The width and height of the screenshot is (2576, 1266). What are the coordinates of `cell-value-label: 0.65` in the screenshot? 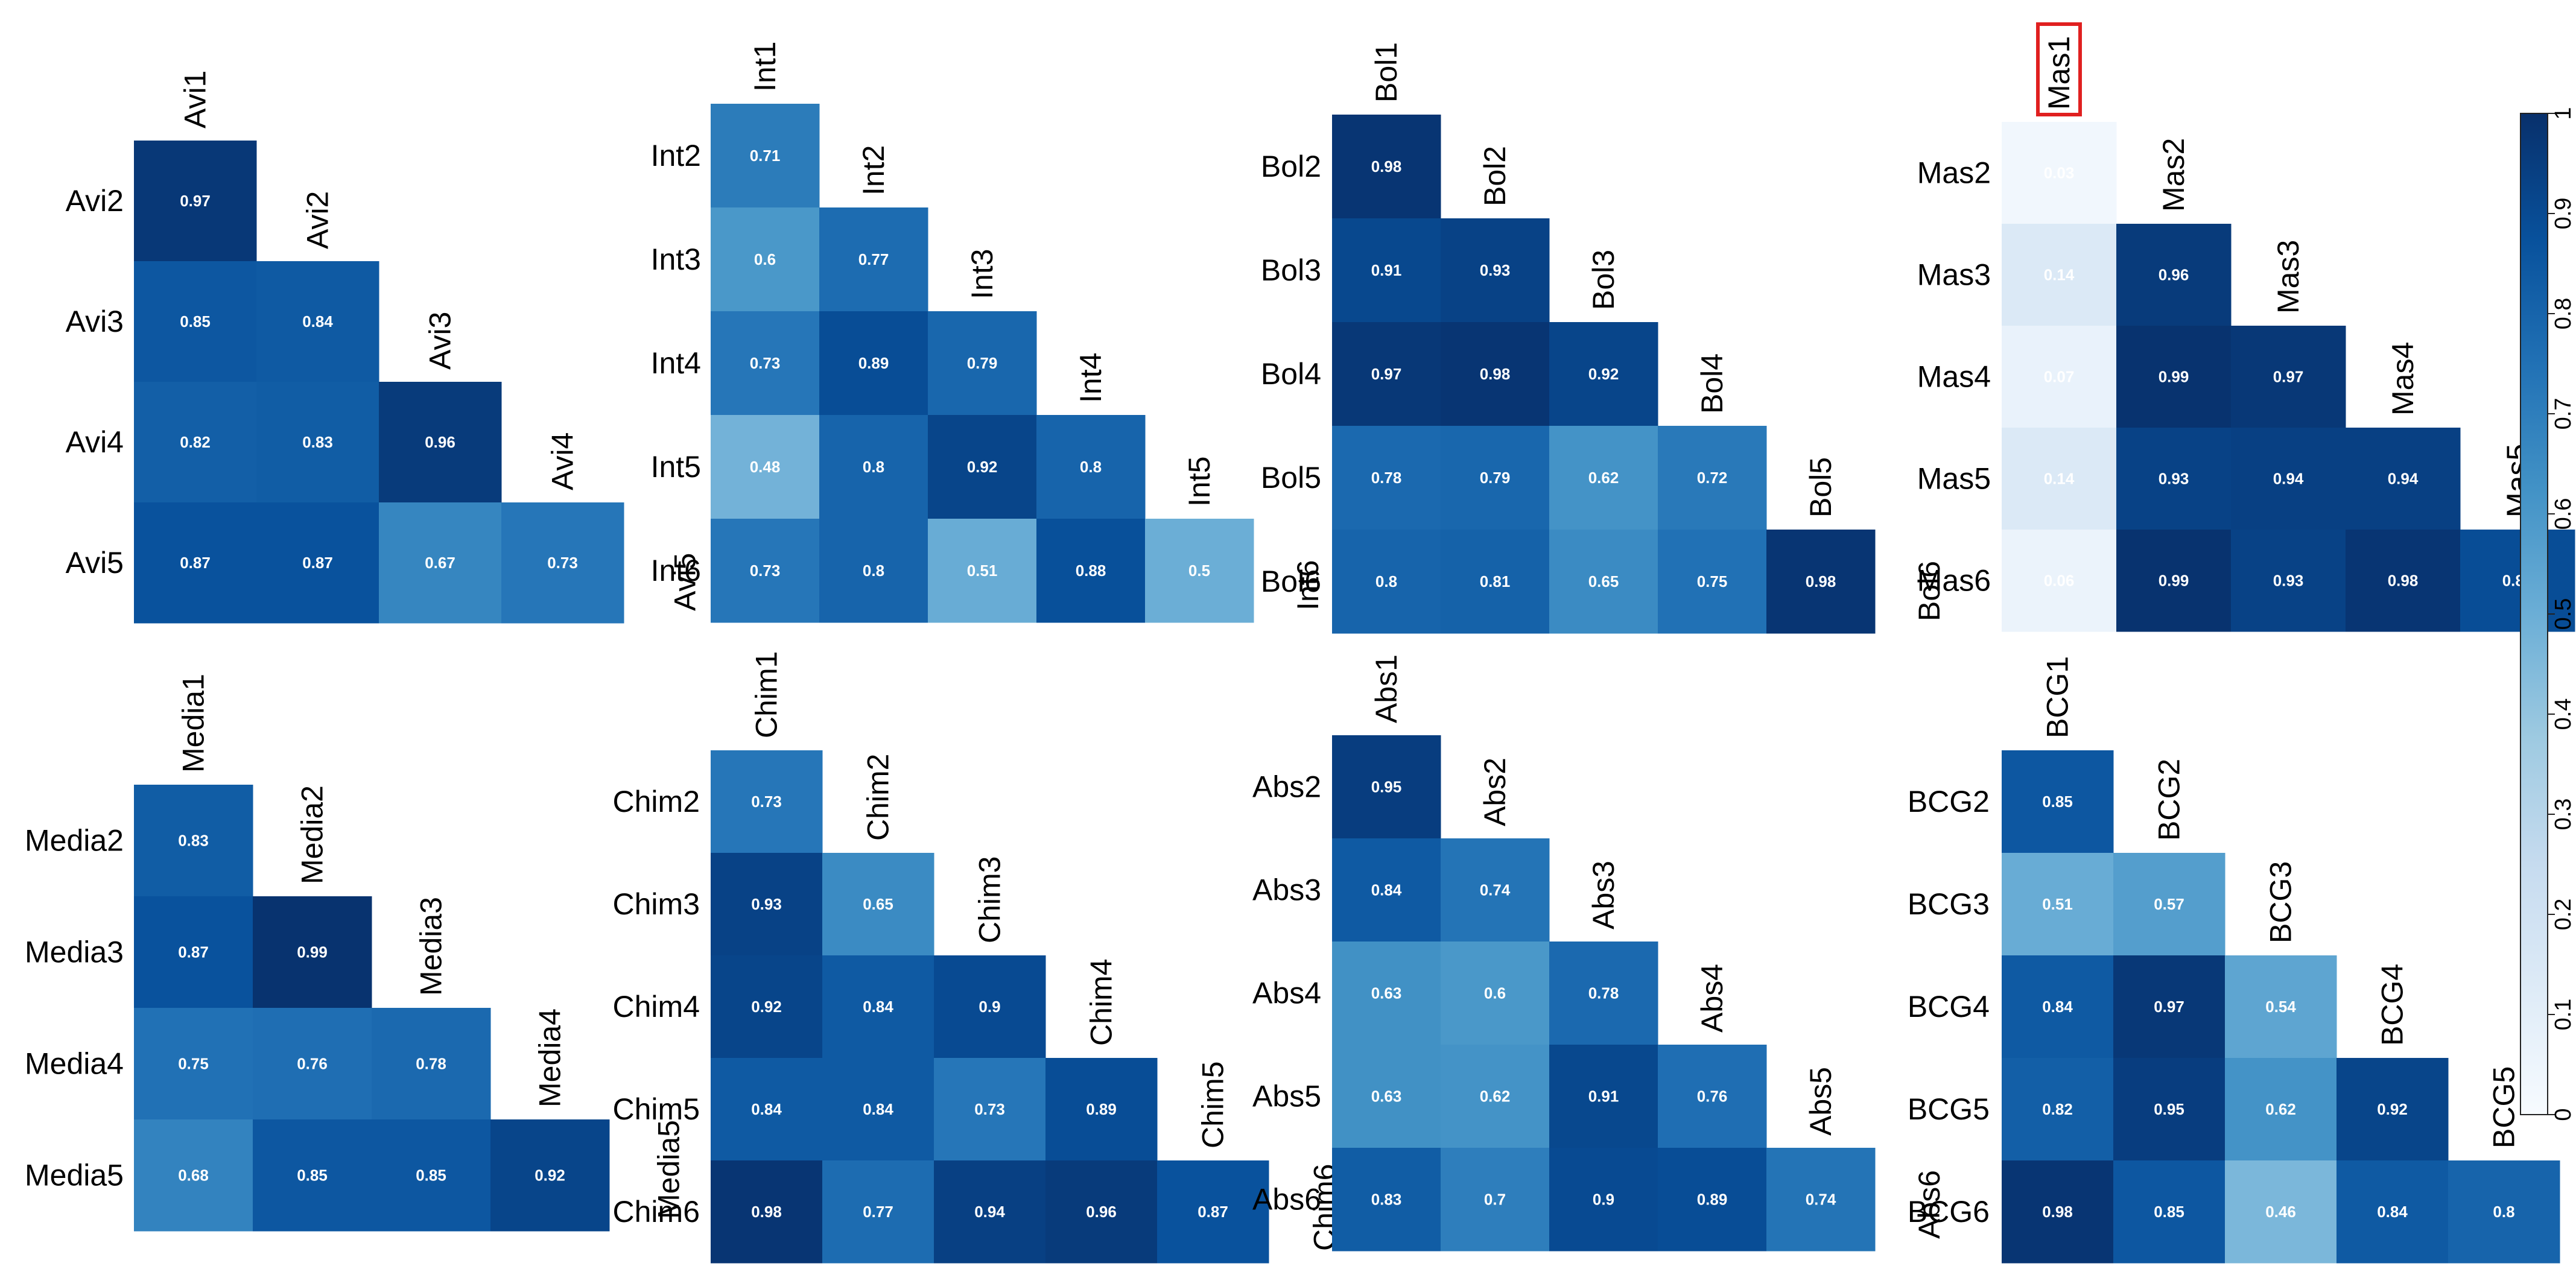 It's located at (878, 904).